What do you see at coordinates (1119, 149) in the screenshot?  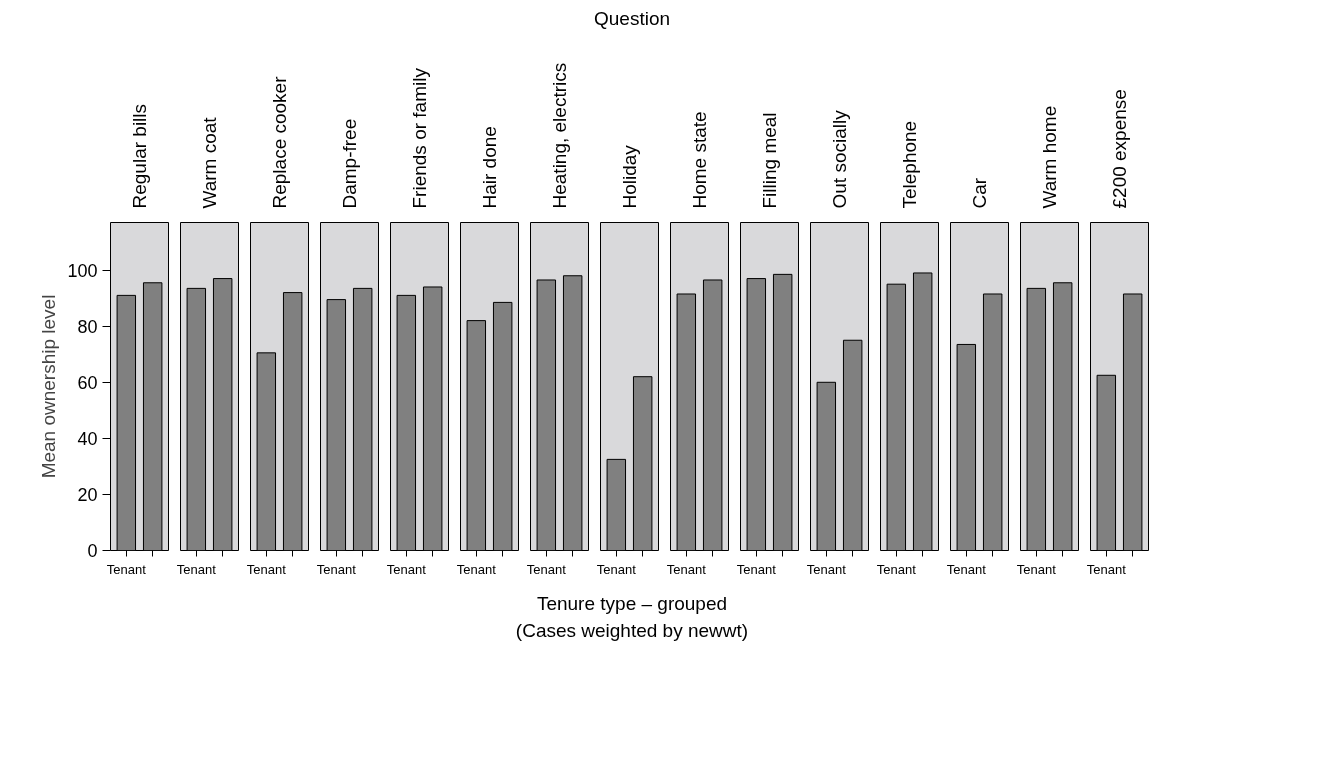 I see `chart-title: £200 expense` at bounding box center [1119, 149].